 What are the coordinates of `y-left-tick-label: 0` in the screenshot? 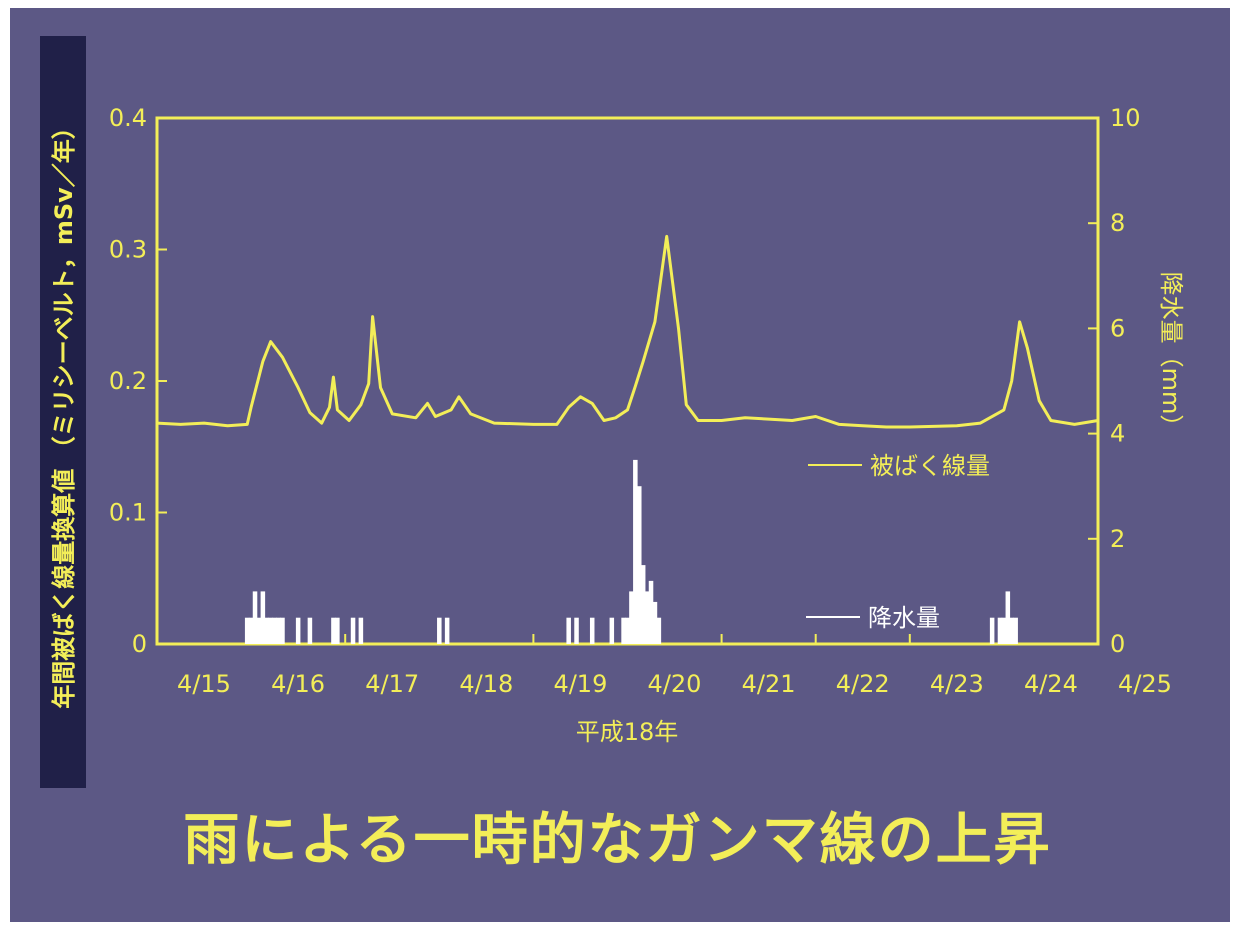 It's located at (139, 644).